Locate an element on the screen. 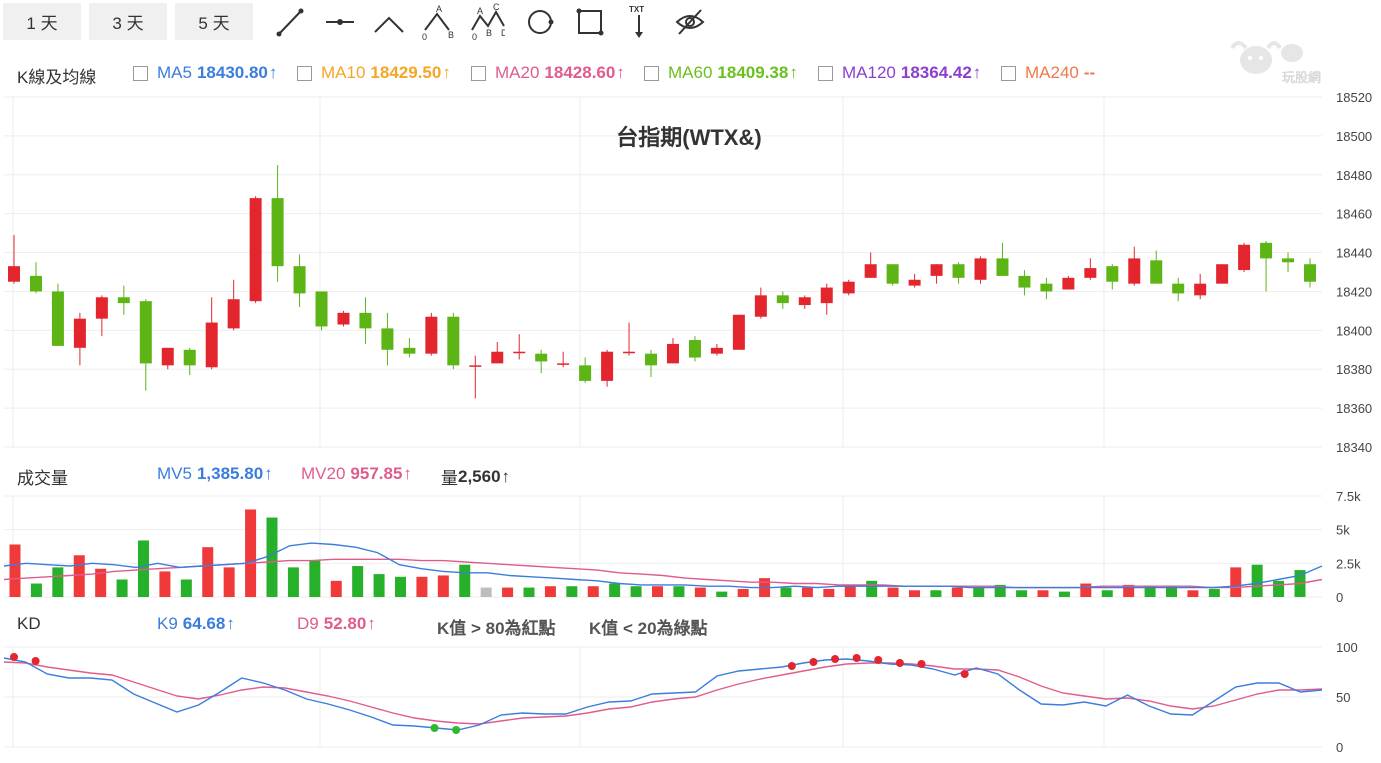 The height and width of the screenshot is (763, 1381). k9-line is located at coordinates (663, 694).